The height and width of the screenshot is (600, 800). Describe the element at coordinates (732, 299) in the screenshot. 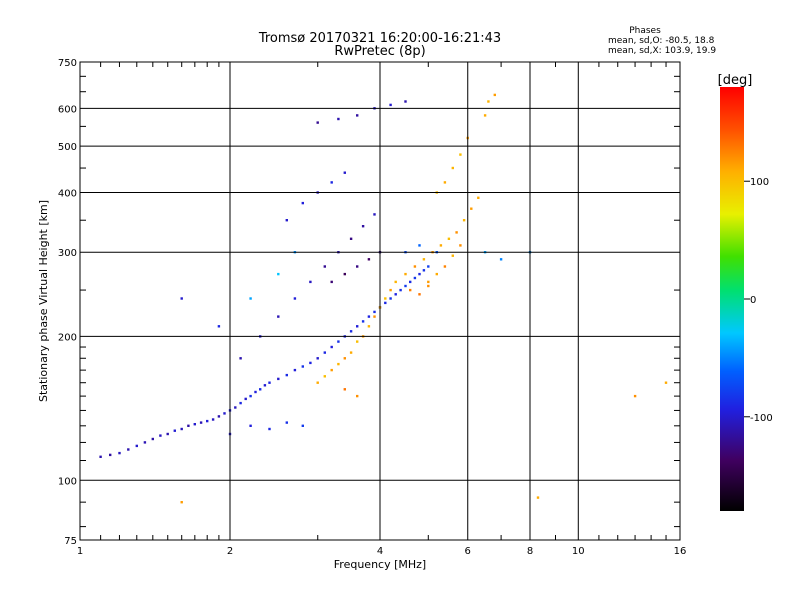

I see `colorbar` at that location.